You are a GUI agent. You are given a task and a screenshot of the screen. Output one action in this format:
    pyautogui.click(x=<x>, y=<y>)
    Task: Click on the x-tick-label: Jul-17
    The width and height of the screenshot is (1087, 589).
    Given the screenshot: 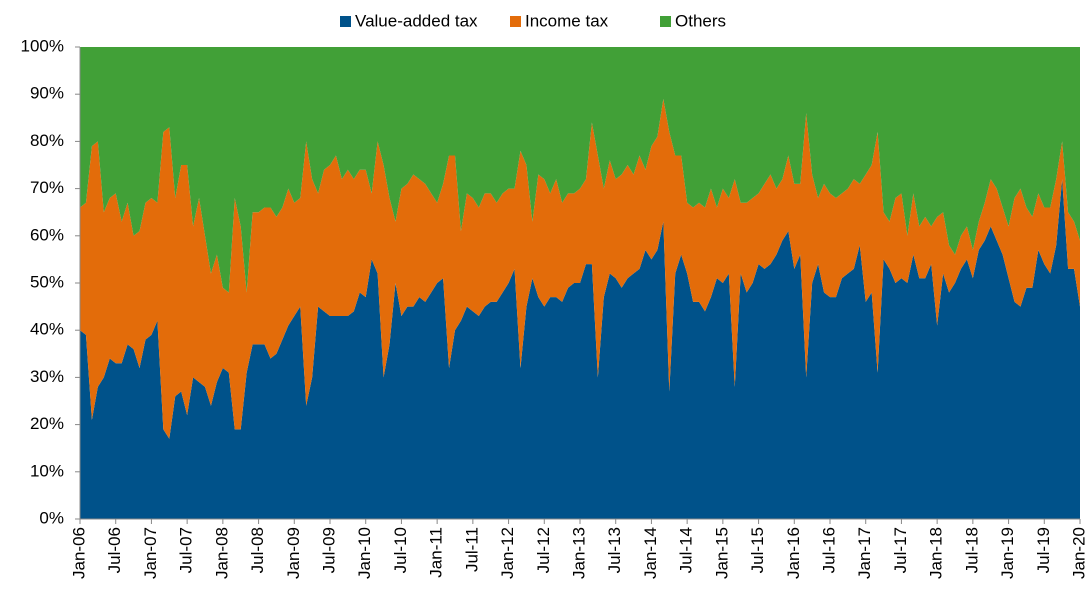 What is the action you would take?
    pyautogui.click(x=900, y=550)
    